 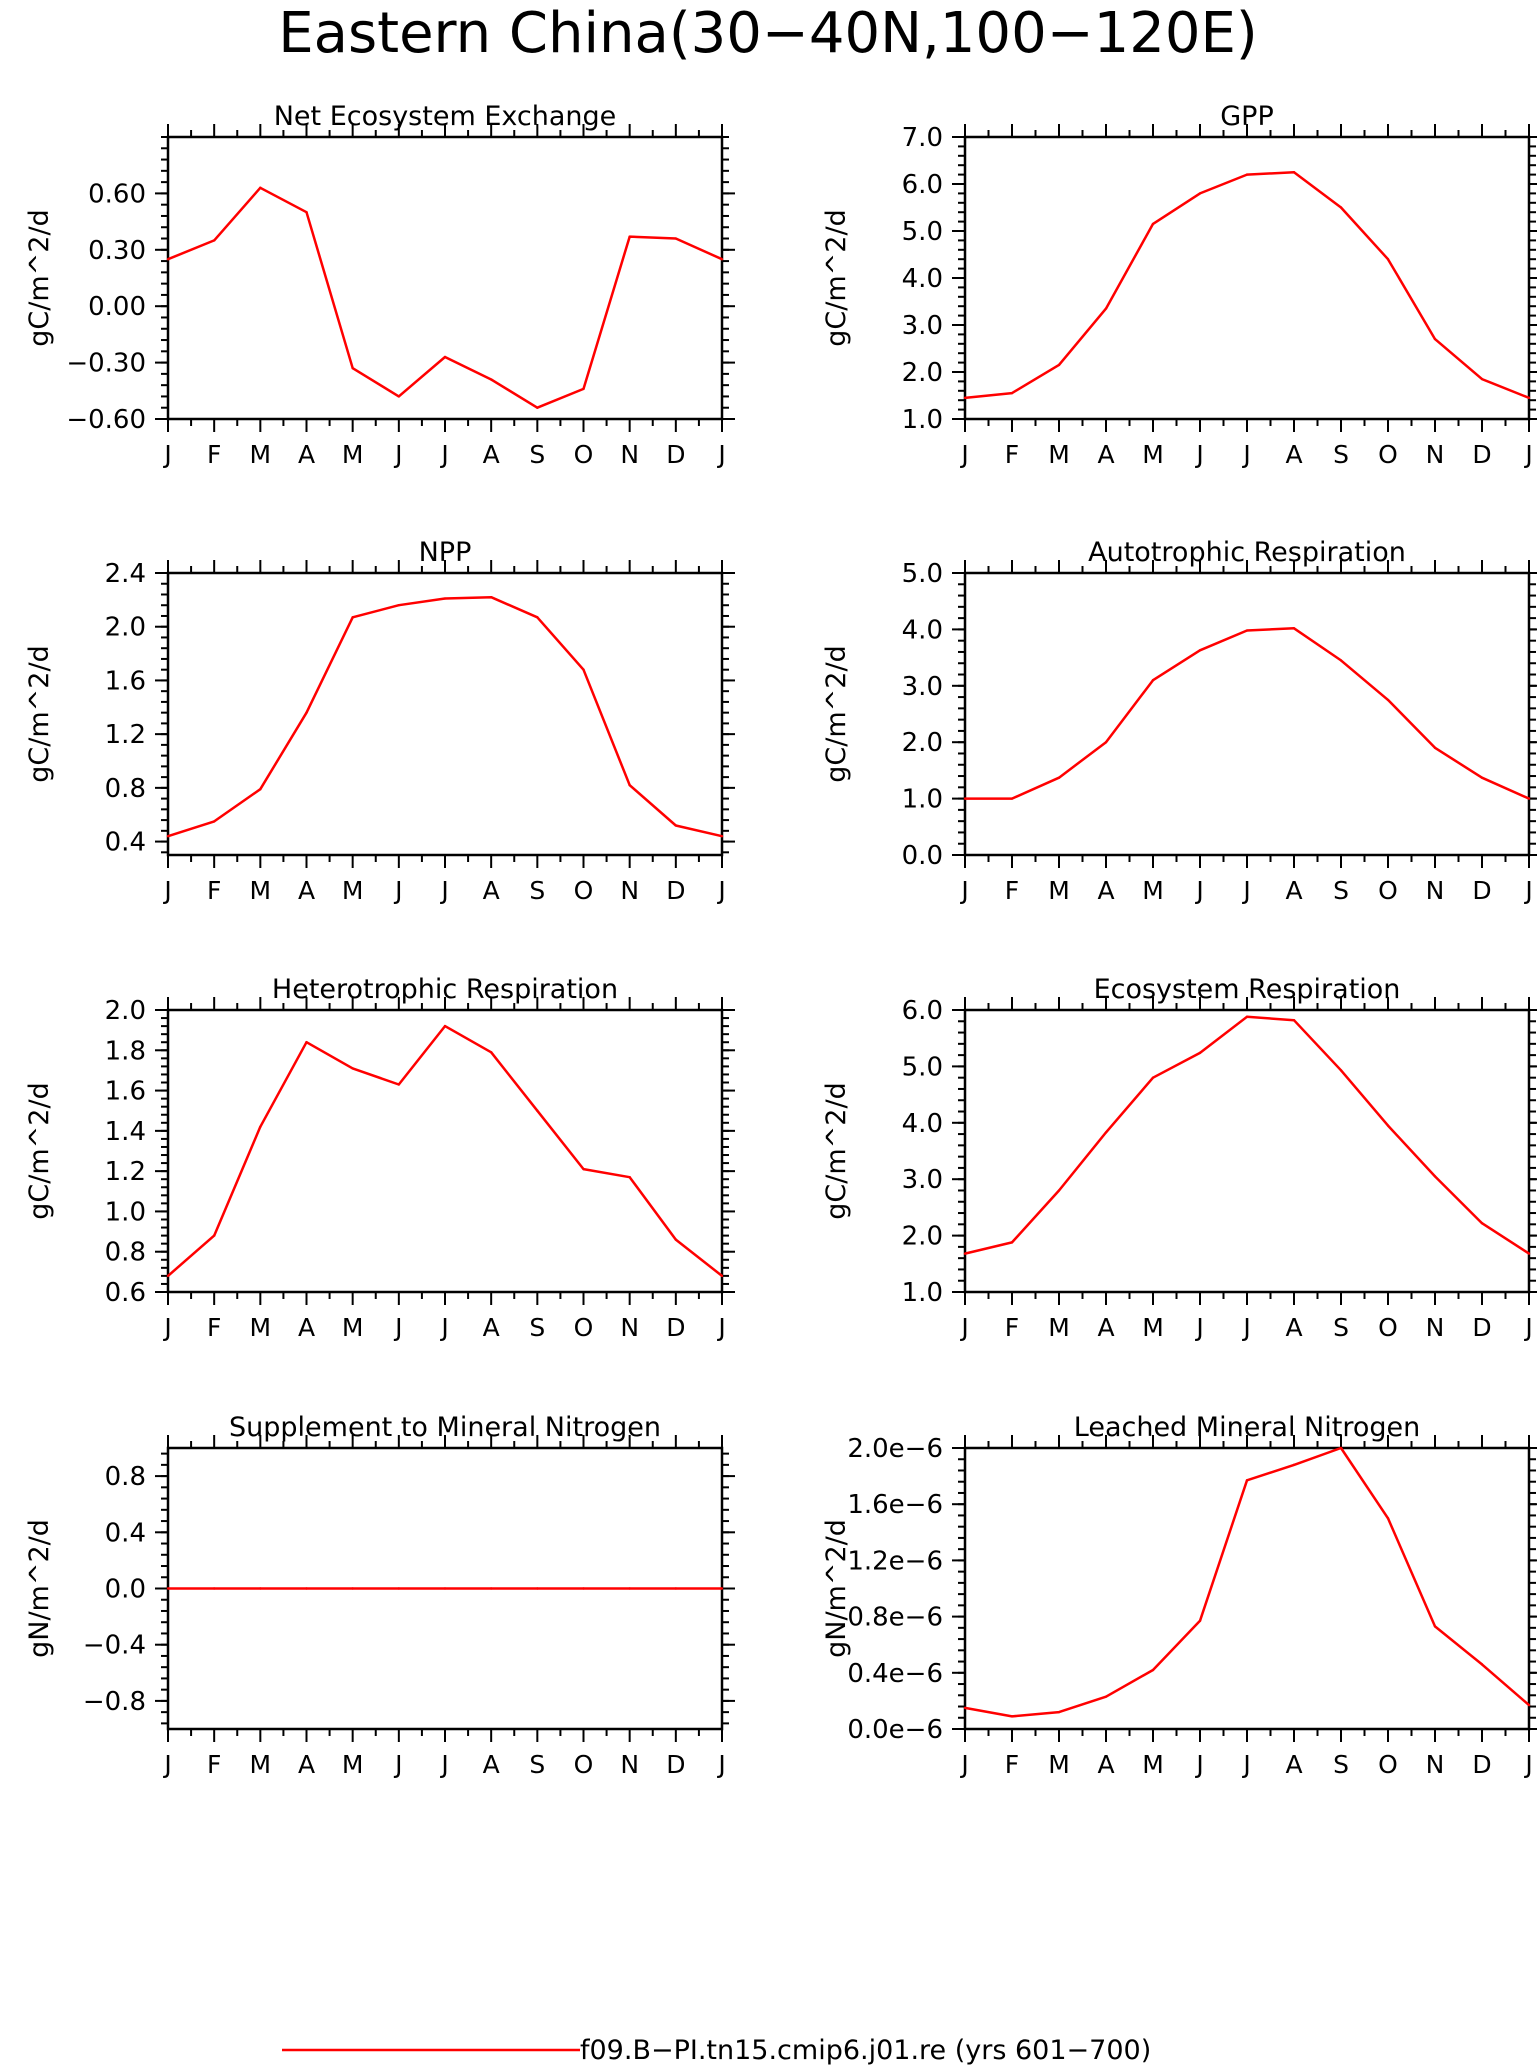 I want to click on series-line, so click(x=1247, y=1135).